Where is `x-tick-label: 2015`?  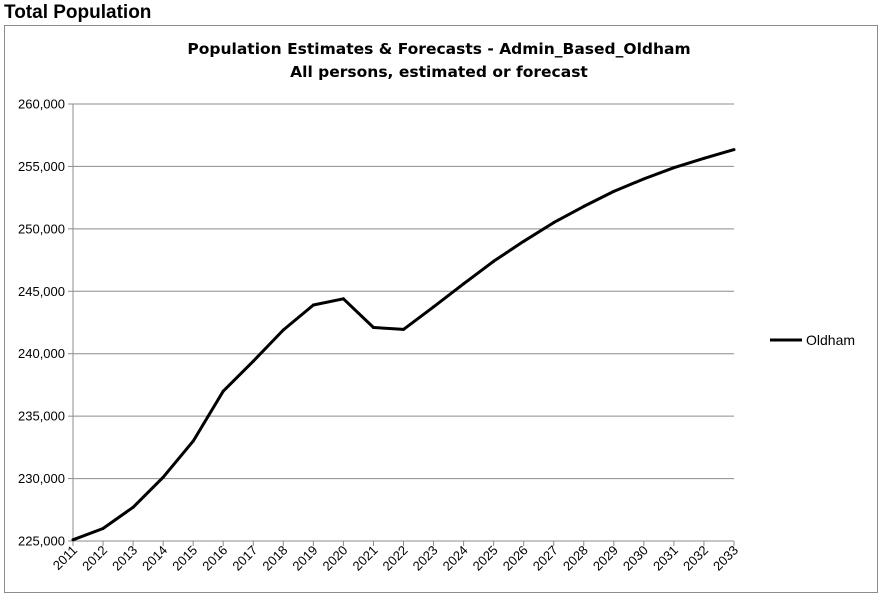 x-tick-label: 2015 is located at coordinates (184, 558).